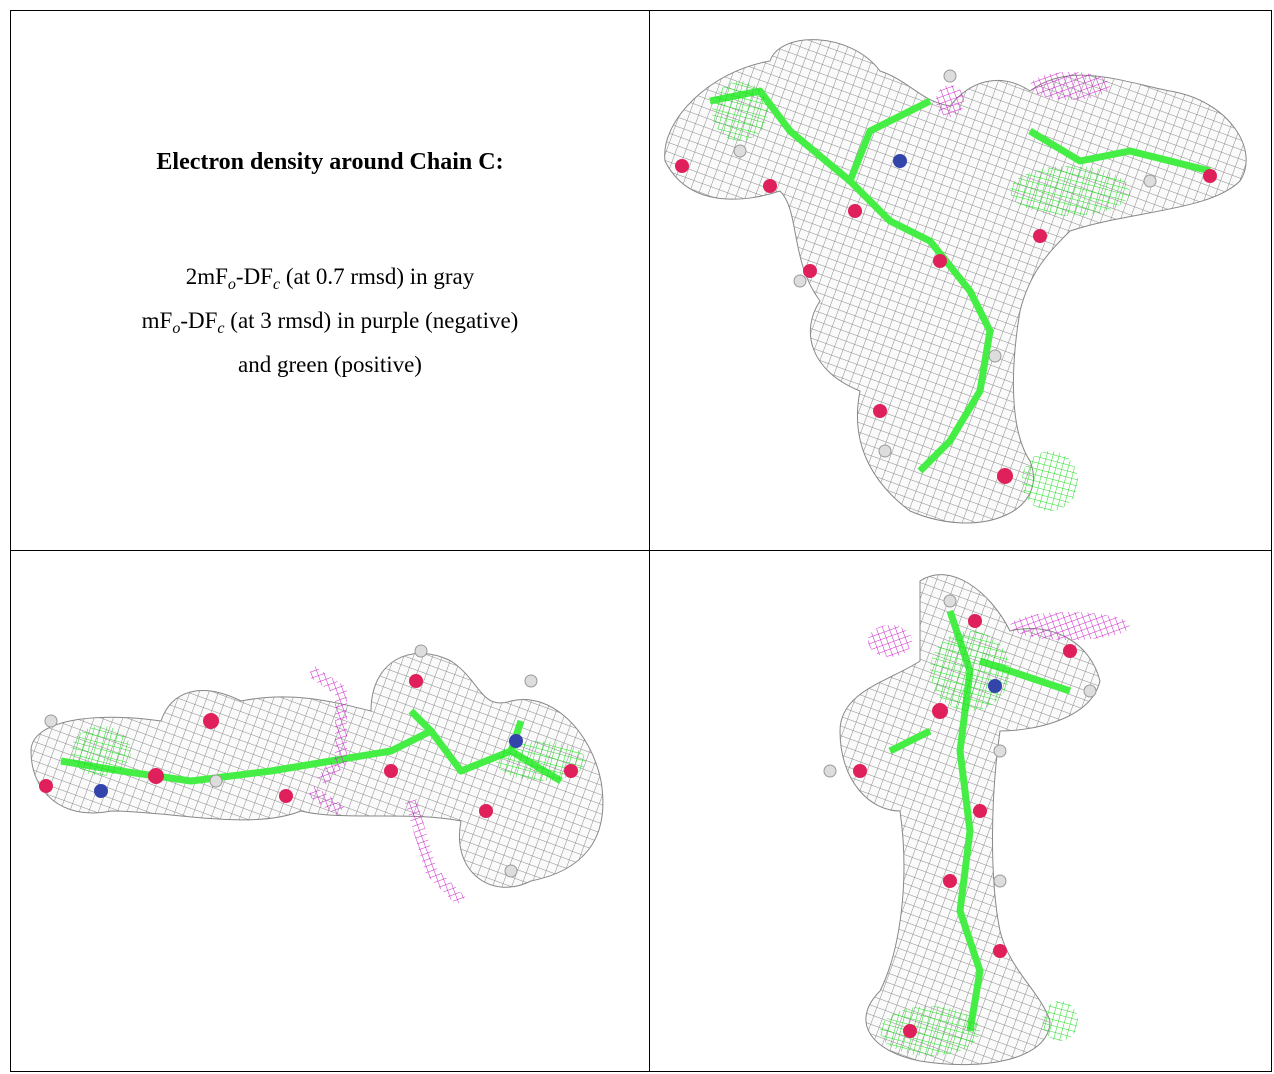 The image size is (1274, 1074). I want to click on density-image-bottom-right, so click(976, 820).